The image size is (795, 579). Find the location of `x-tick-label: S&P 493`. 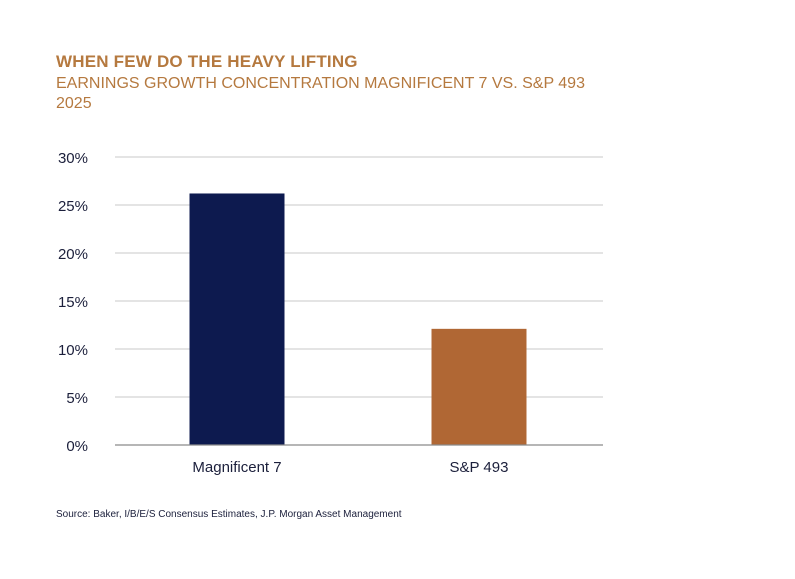

x-tick-label: S&P 493 is located at coordinates (479, 467).